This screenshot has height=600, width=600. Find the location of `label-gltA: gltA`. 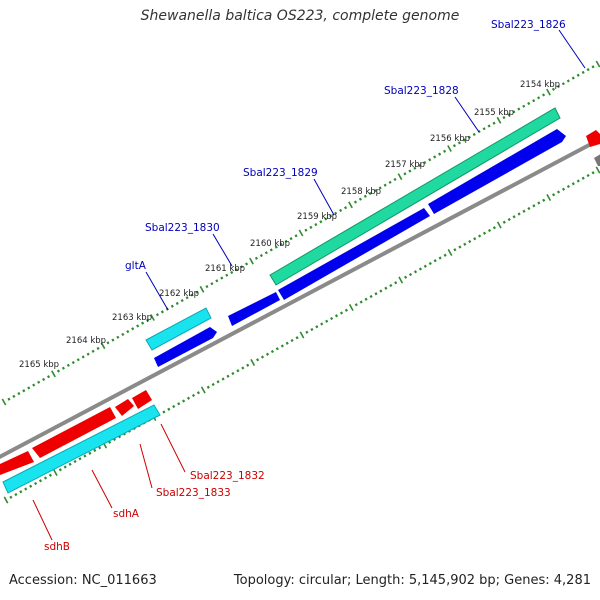

label-gltA: gltA is located at coordinates (136, 266).